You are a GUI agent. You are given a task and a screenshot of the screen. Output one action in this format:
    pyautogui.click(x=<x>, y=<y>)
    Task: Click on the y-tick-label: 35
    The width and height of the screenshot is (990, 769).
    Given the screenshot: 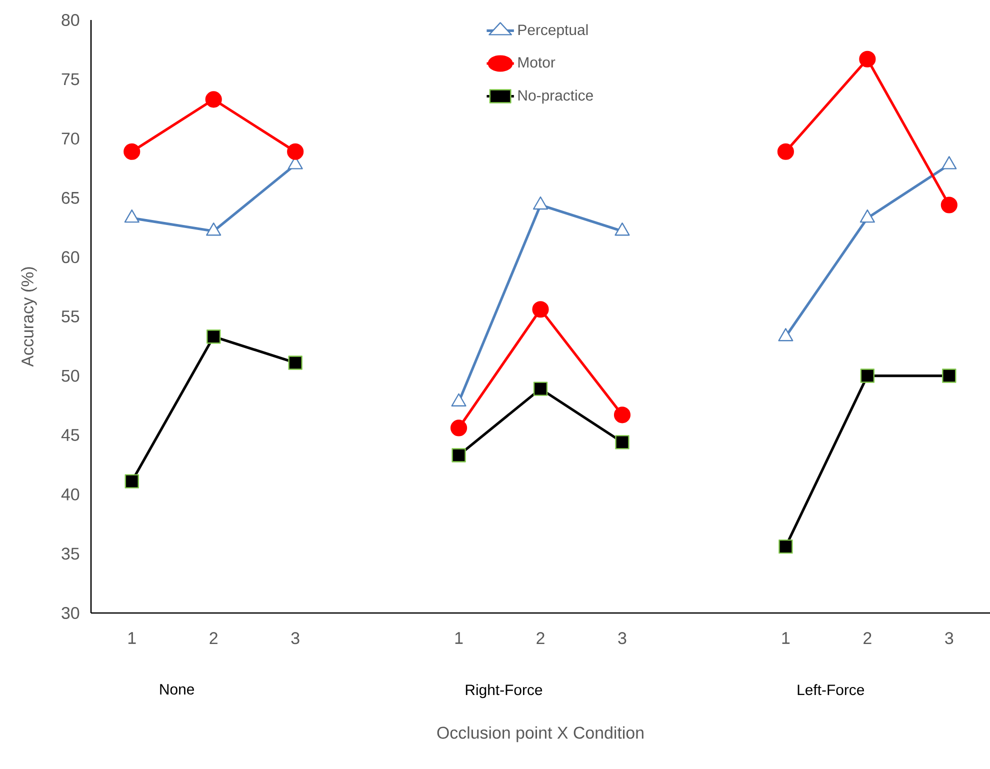 What is the action you would take?
    pyautogui.click(x=71, y=554)
    